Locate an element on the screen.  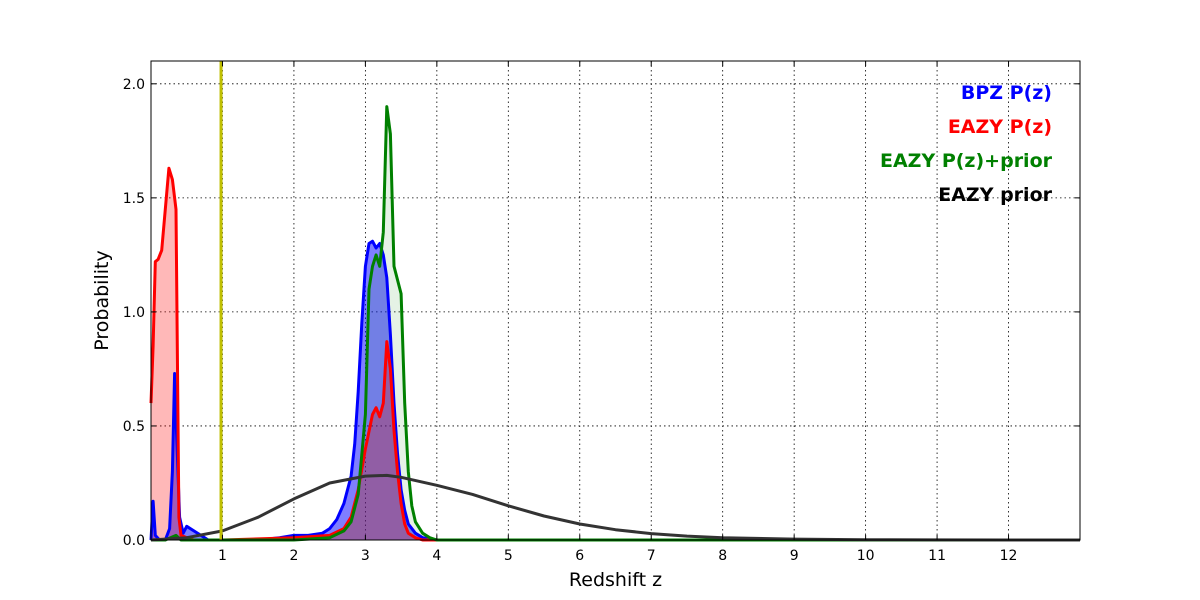
x-tick-label: 3 is located at coordinates (365, 556).